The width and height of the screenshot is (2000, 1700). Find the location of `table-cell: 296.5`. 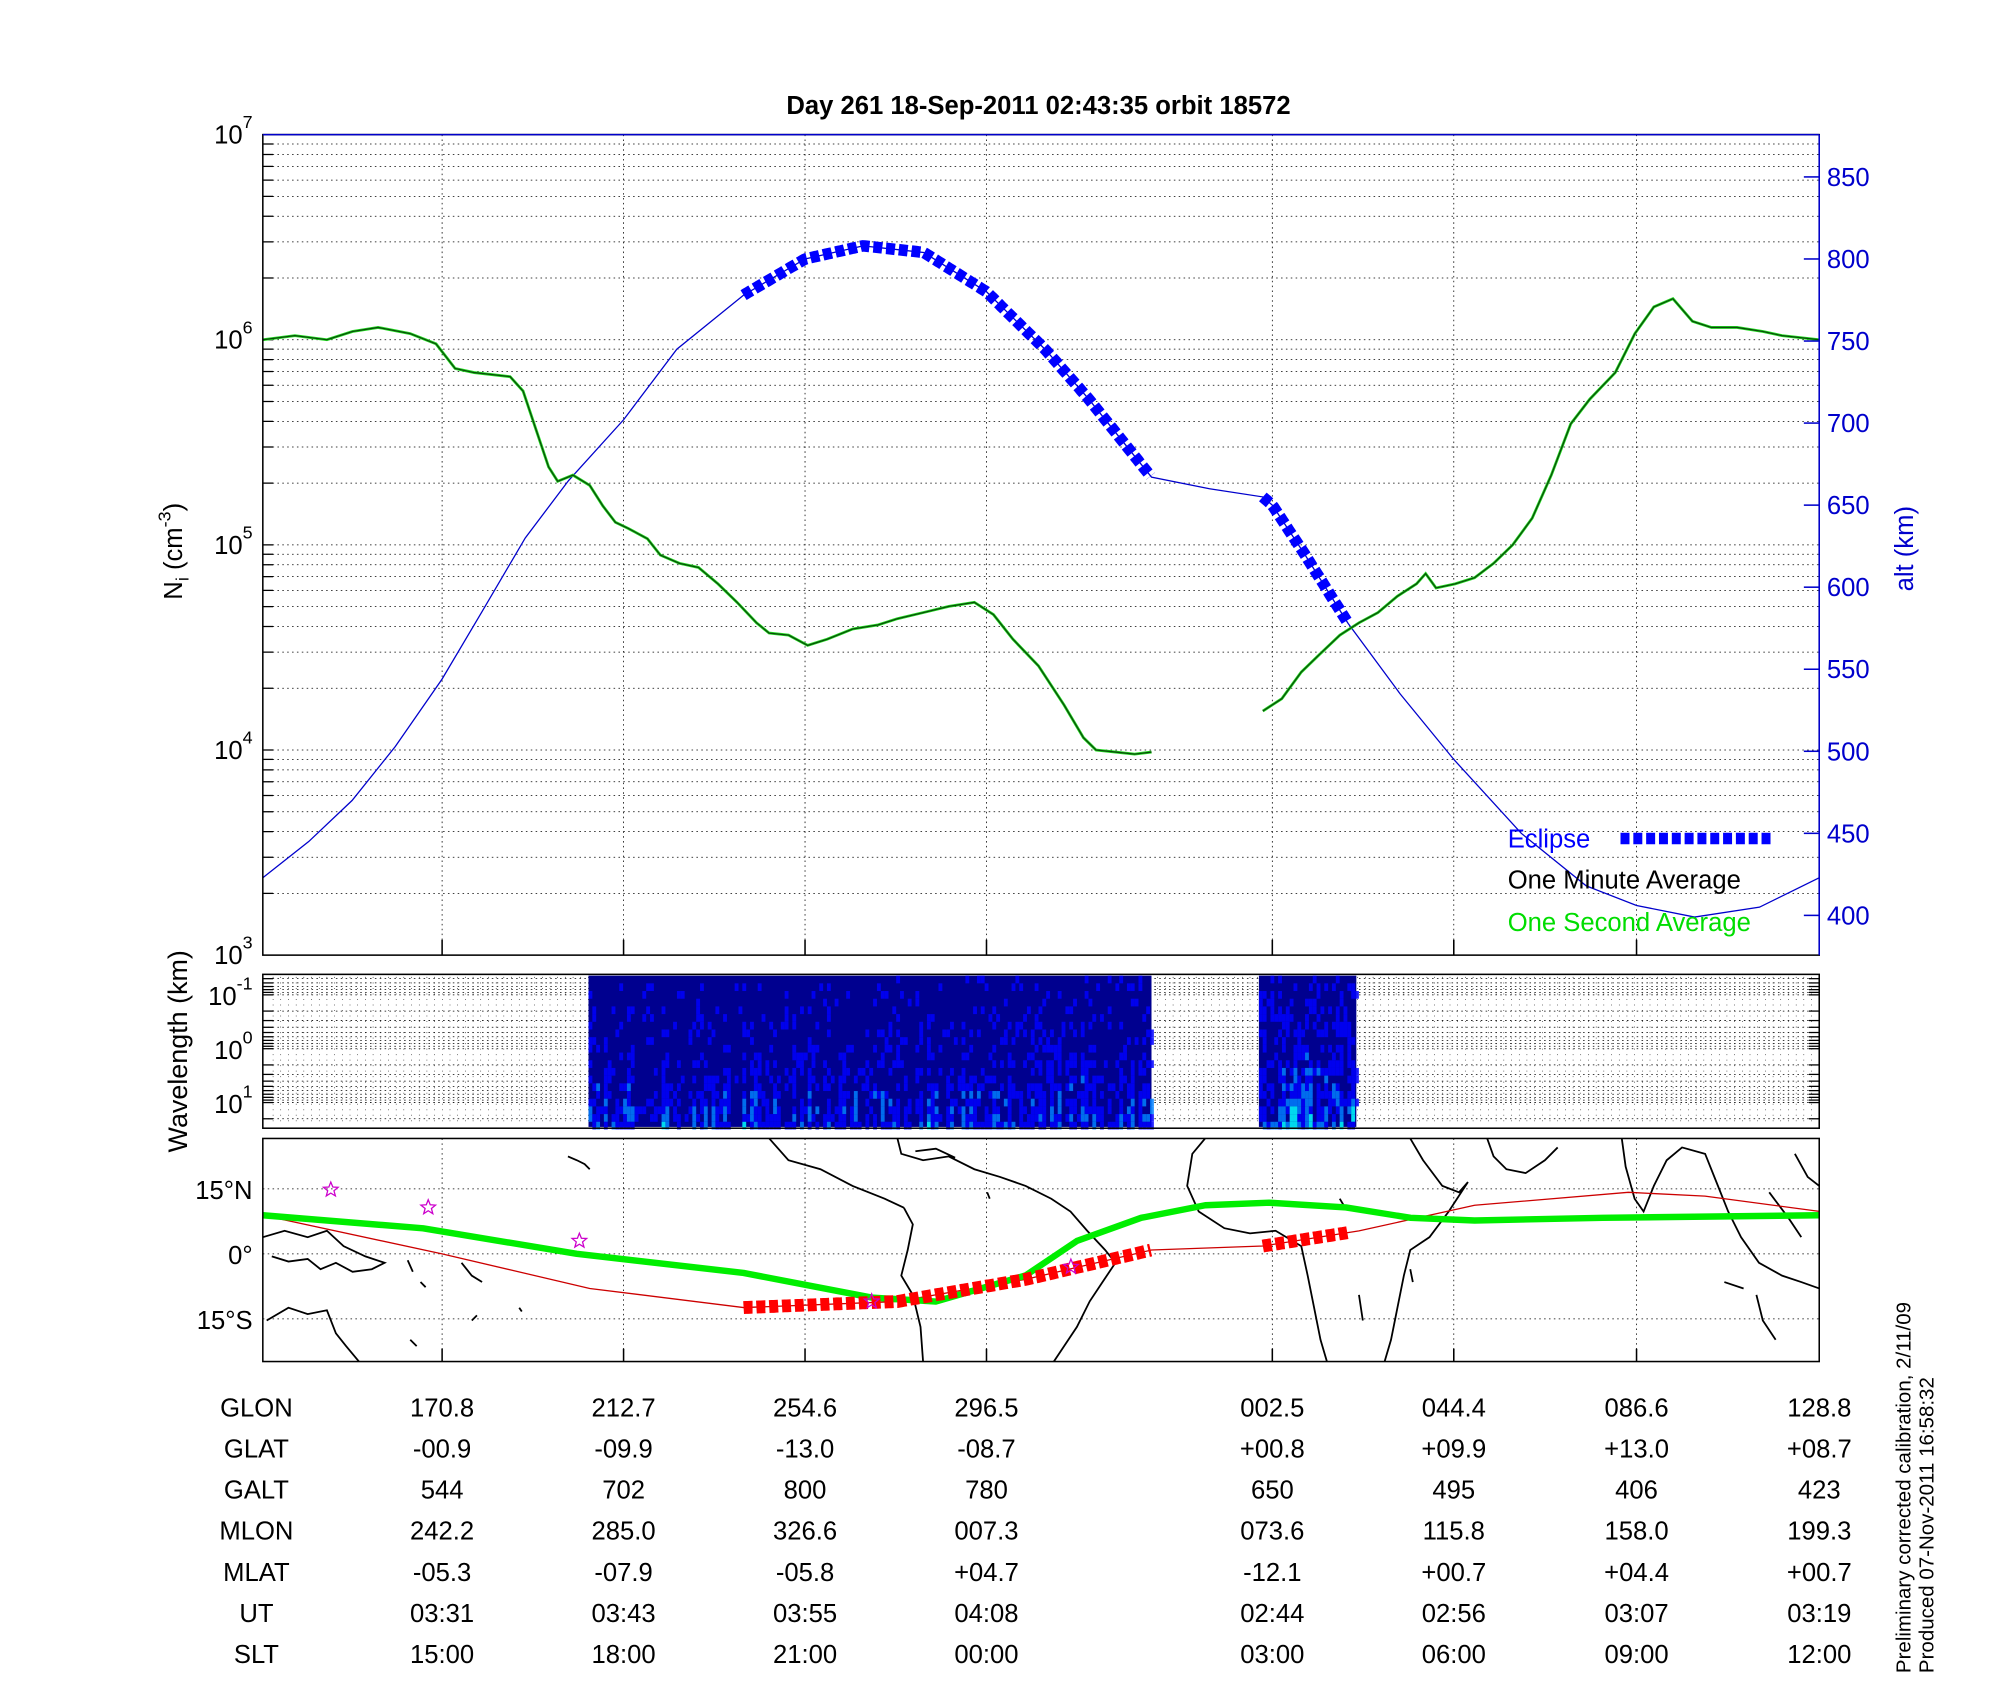

table-cell: 296.5 is located at coordinates (986, 1409).